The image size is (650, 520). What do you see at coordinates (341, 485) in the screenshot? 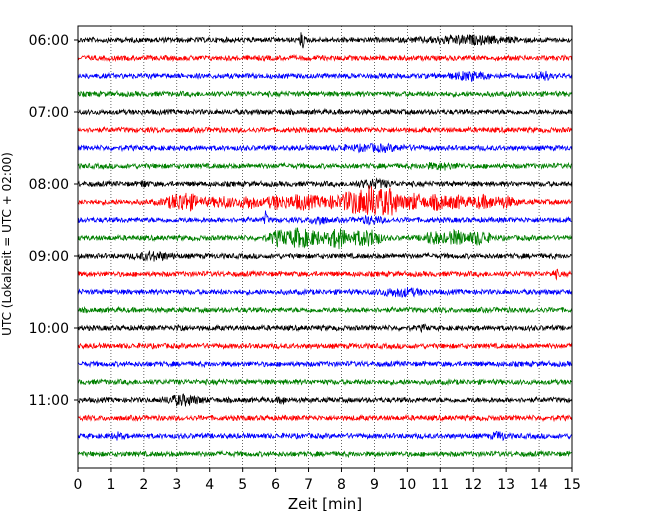
I see `x-tick-label: 8` at bounding box center [341, 485].